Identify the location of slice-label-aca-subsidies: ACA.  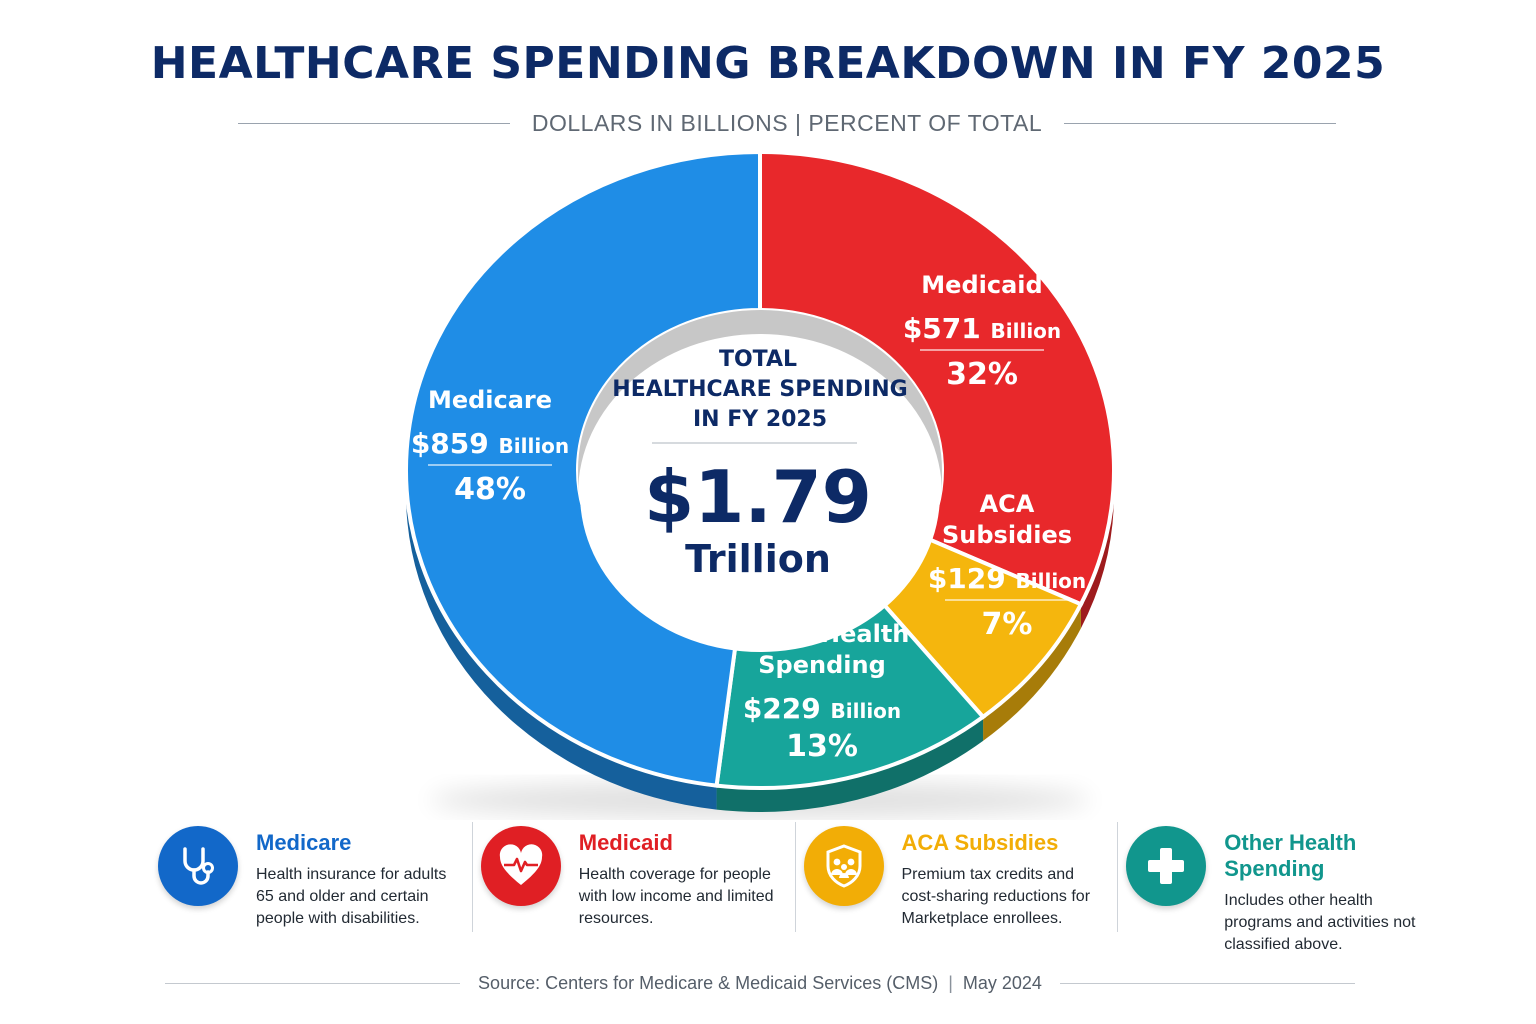
(1007, 504).